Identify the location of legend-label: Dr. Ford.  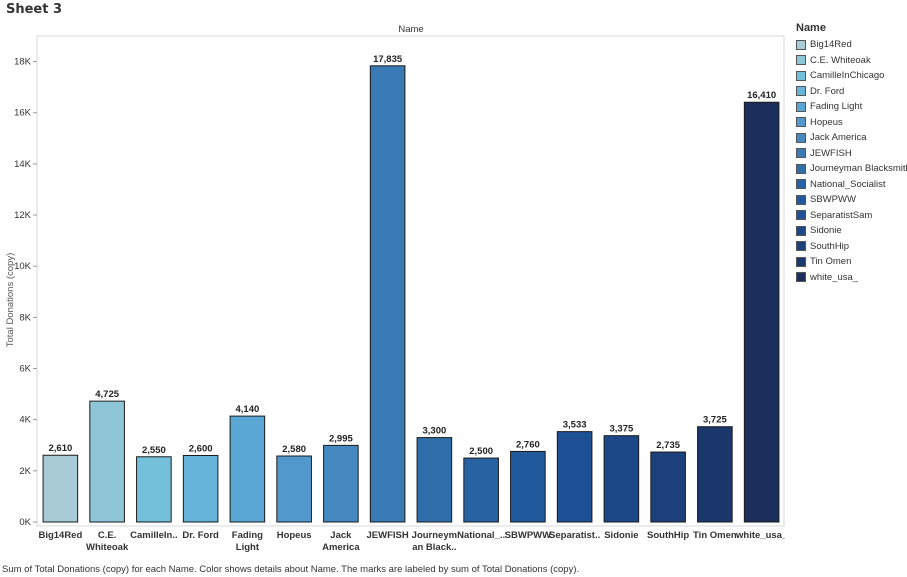
(827, 91).